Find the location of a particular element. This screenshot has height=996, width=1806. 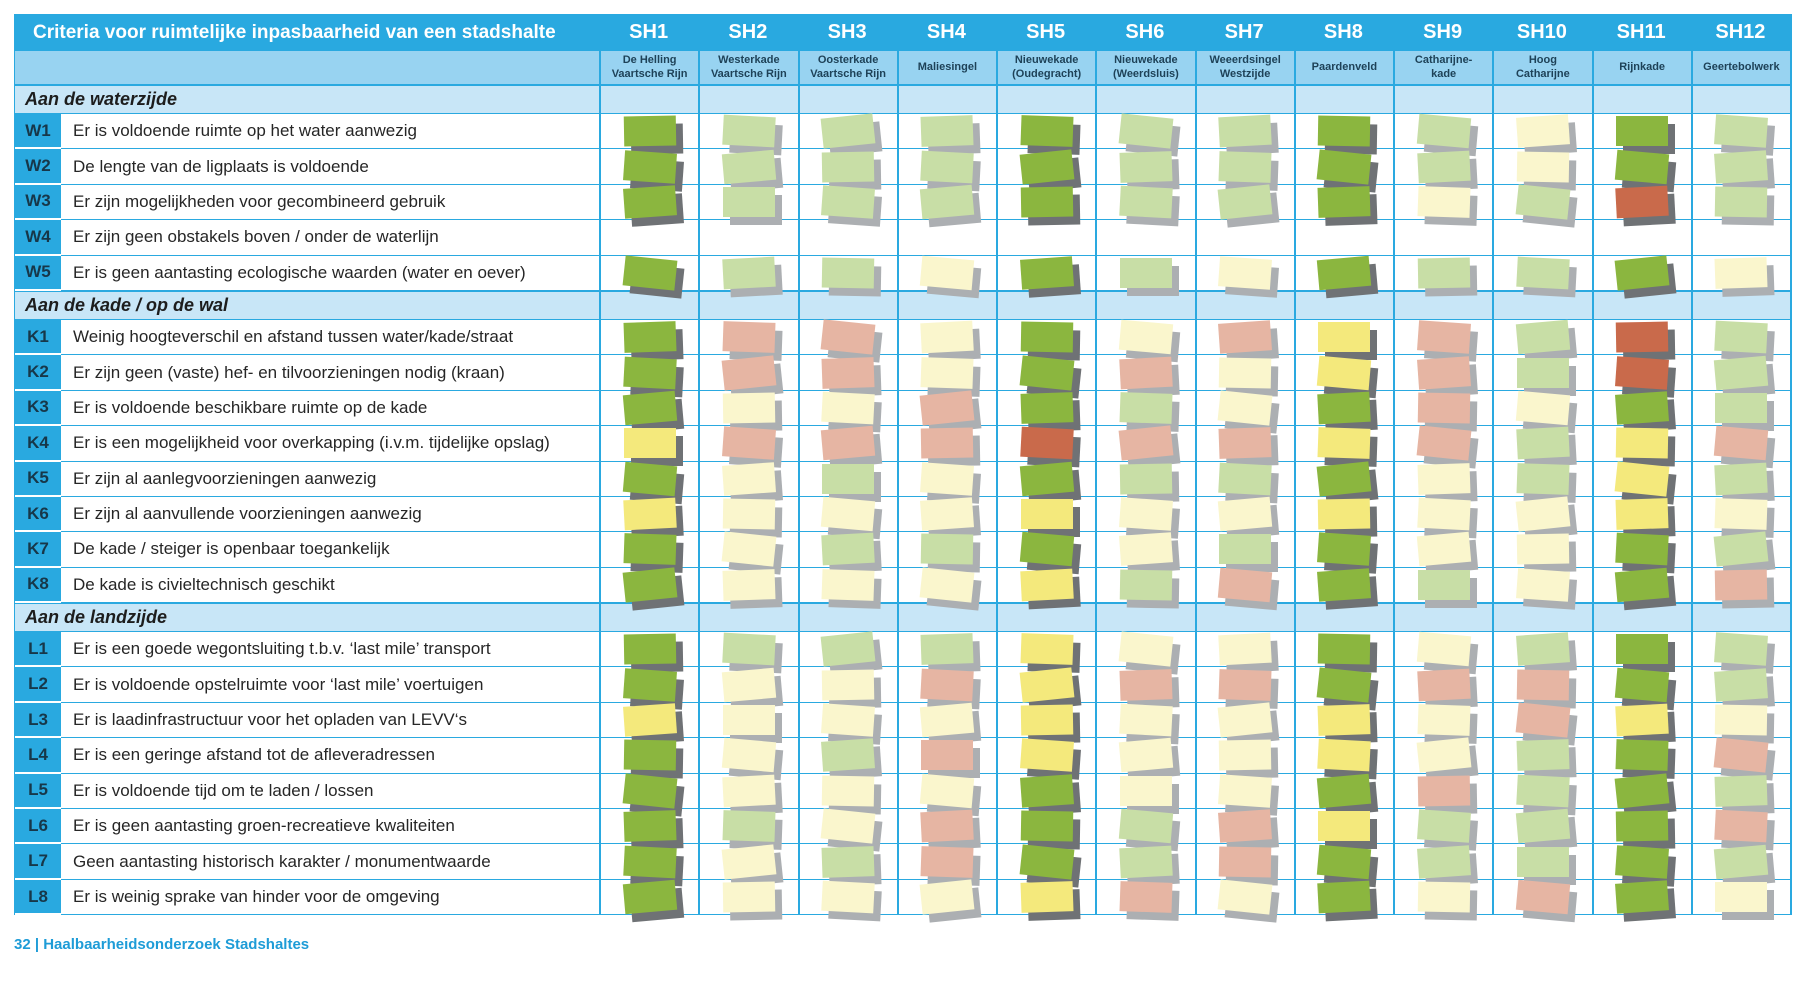

column-location-sh9: Catharijne- kade is located at coordinates (1442, 67).